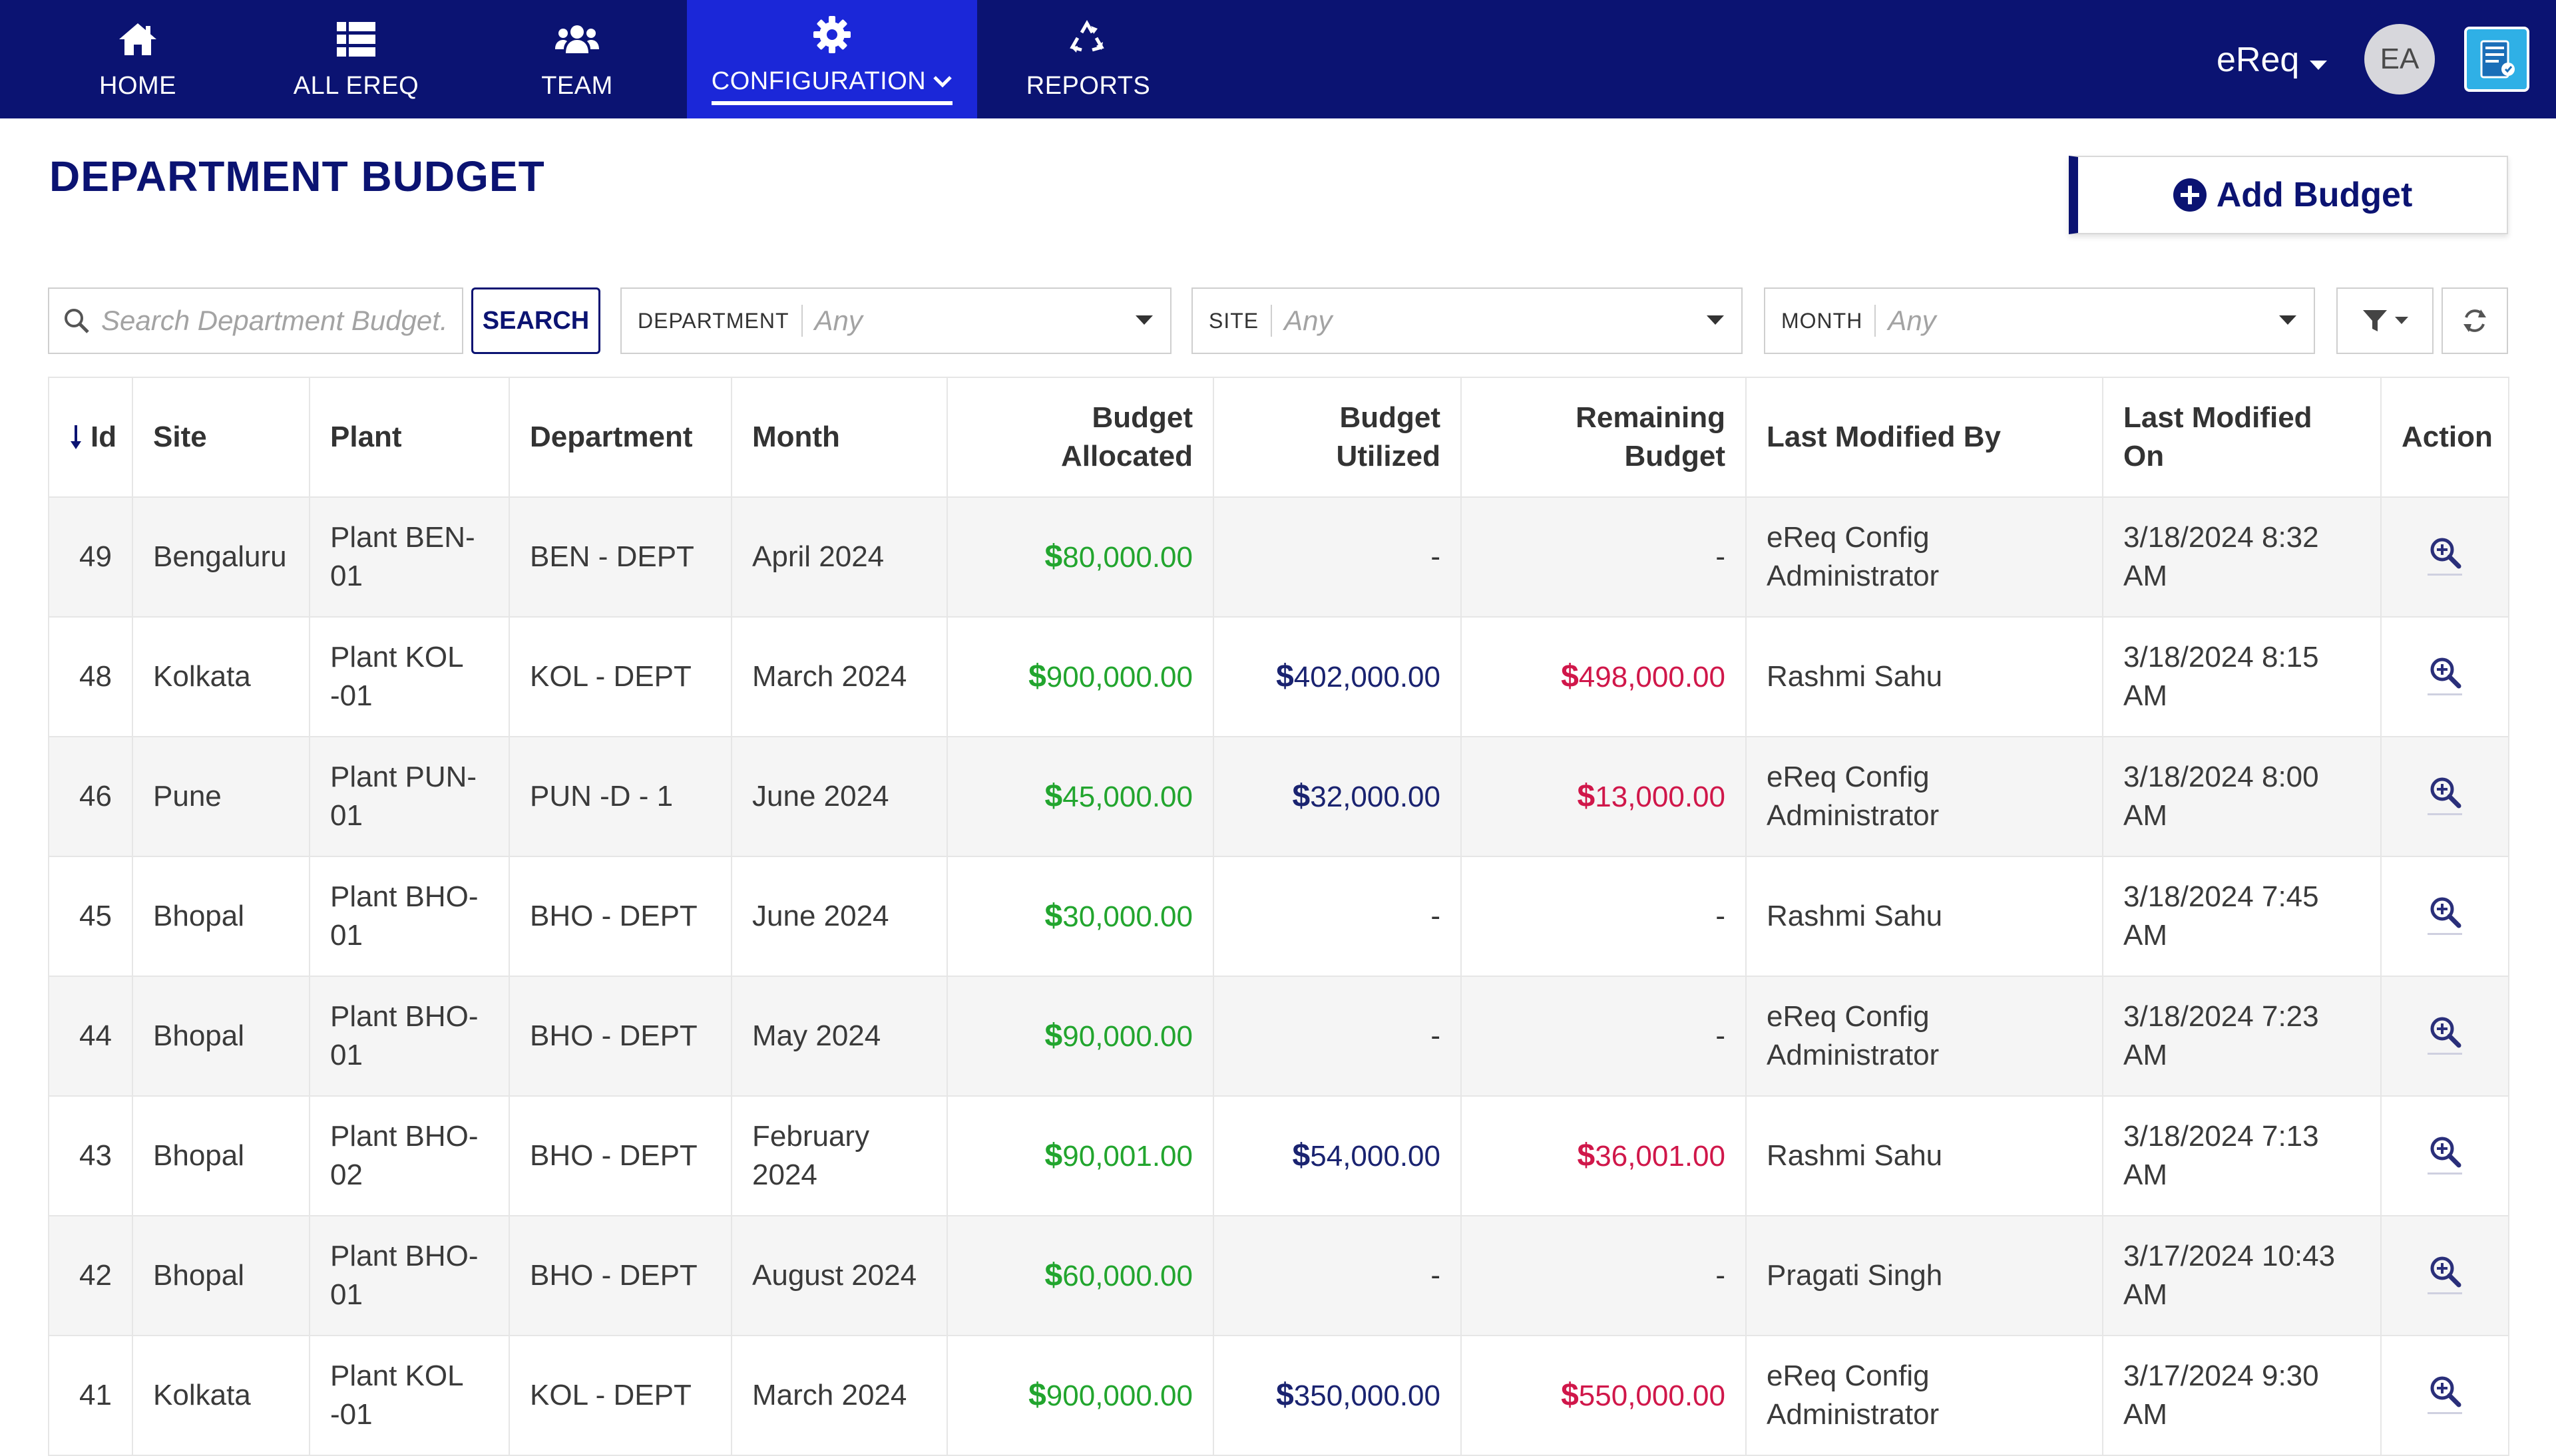 The width and height of the screenshot is (2556, 1456). I want to click on site-filter: SITE Any, so click(1467, 320).